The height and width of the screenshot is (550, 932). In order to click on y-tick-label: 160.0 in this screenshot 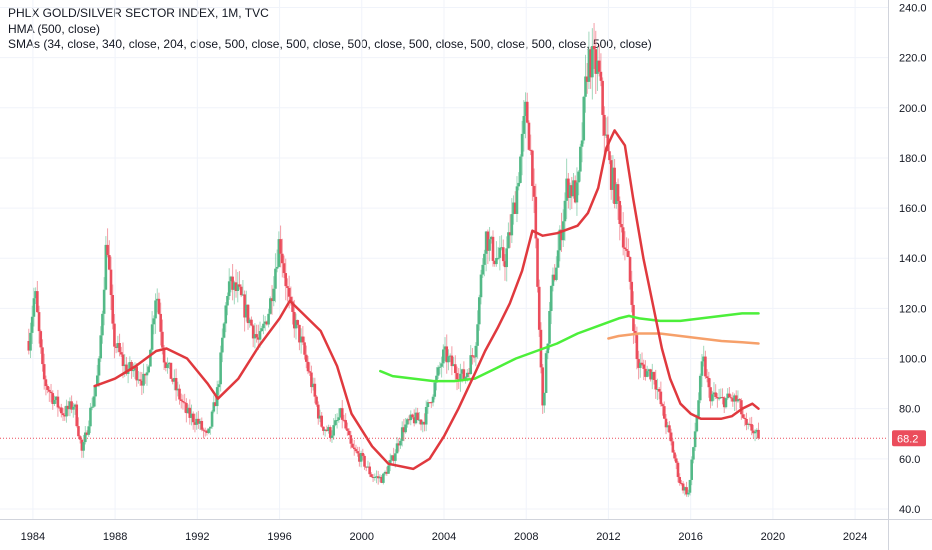, I will do `click(913, 209)`.